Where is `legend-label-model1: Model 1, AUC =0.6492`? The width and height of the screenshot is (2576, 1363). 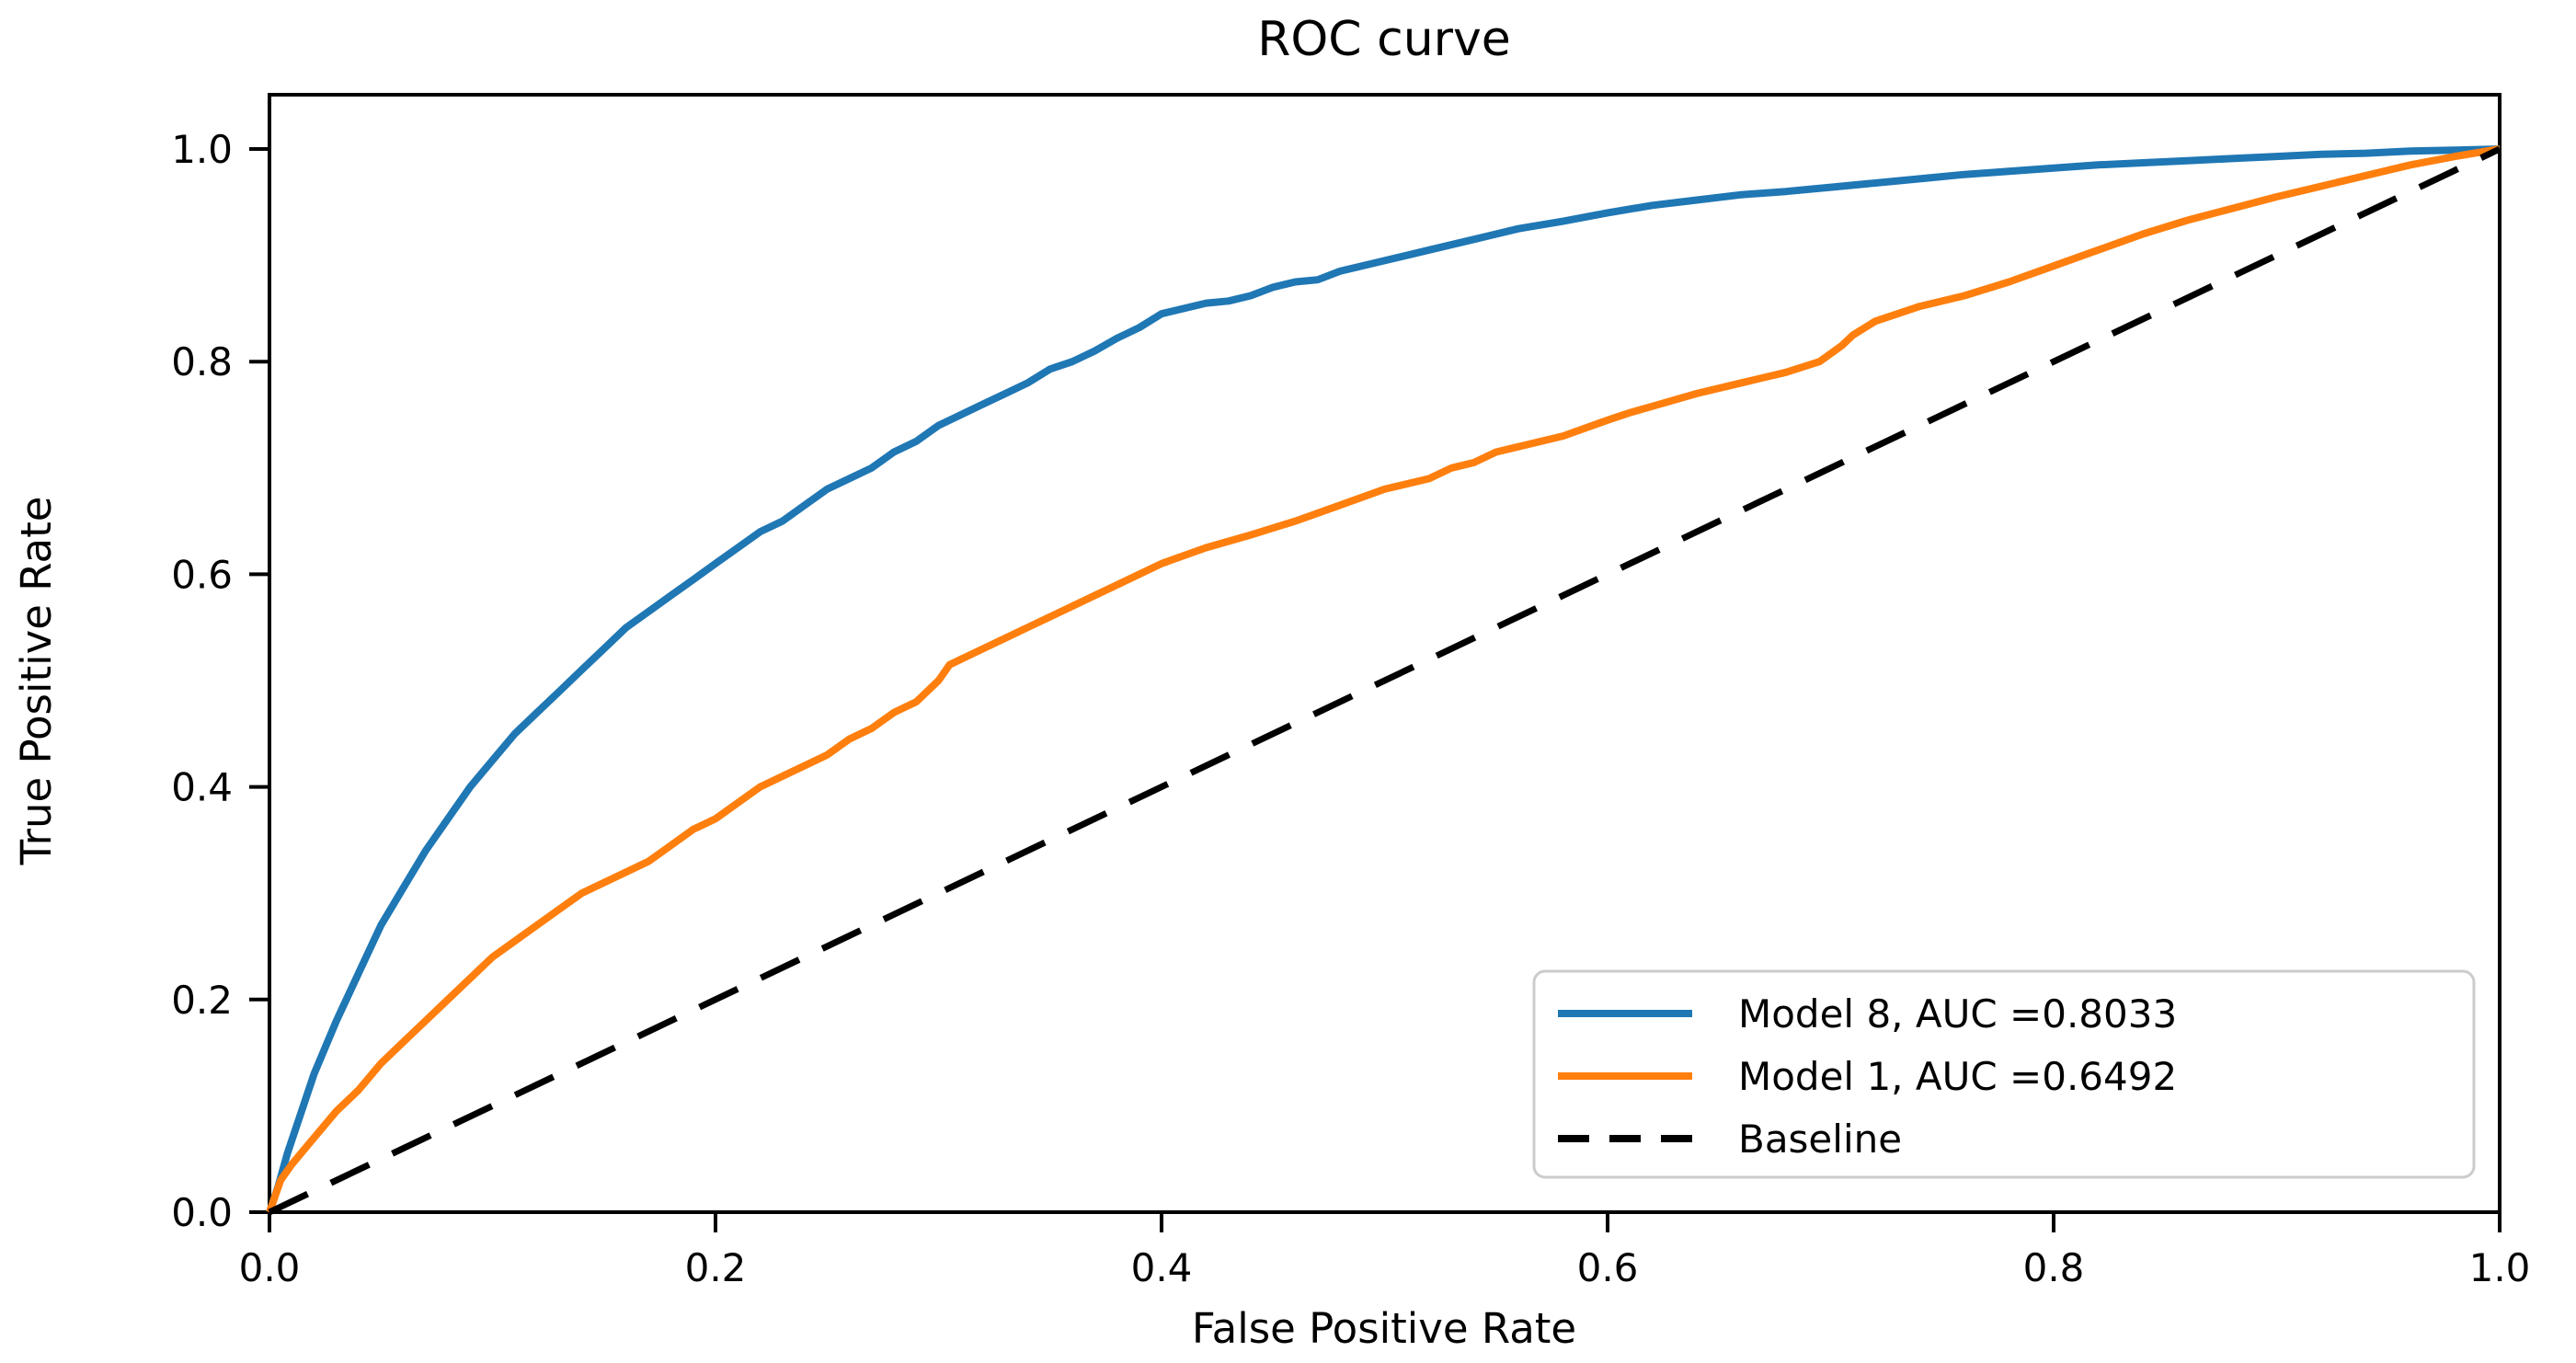
legend-label-model1: Model 1, AUC =0.6492 is located at coordinates (1957, 1076).